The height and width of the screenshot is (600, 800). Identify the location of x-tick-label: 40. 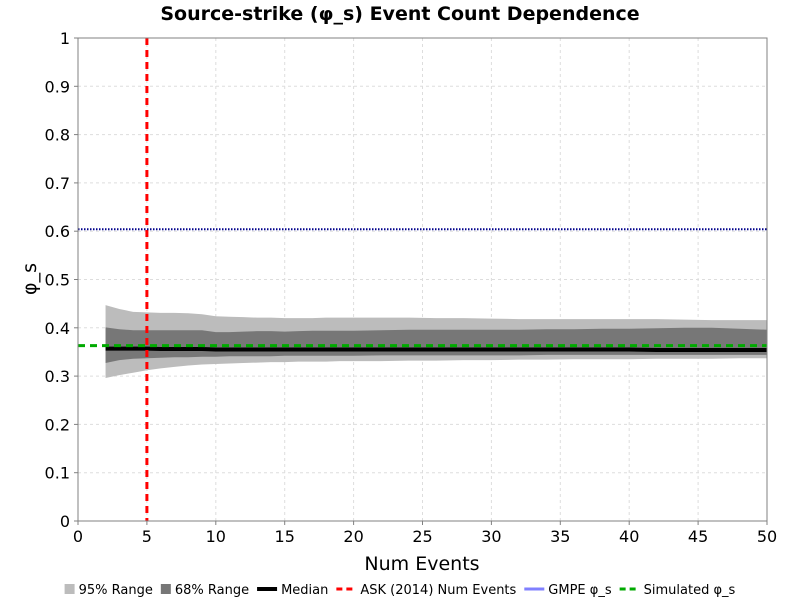
(629, 536).